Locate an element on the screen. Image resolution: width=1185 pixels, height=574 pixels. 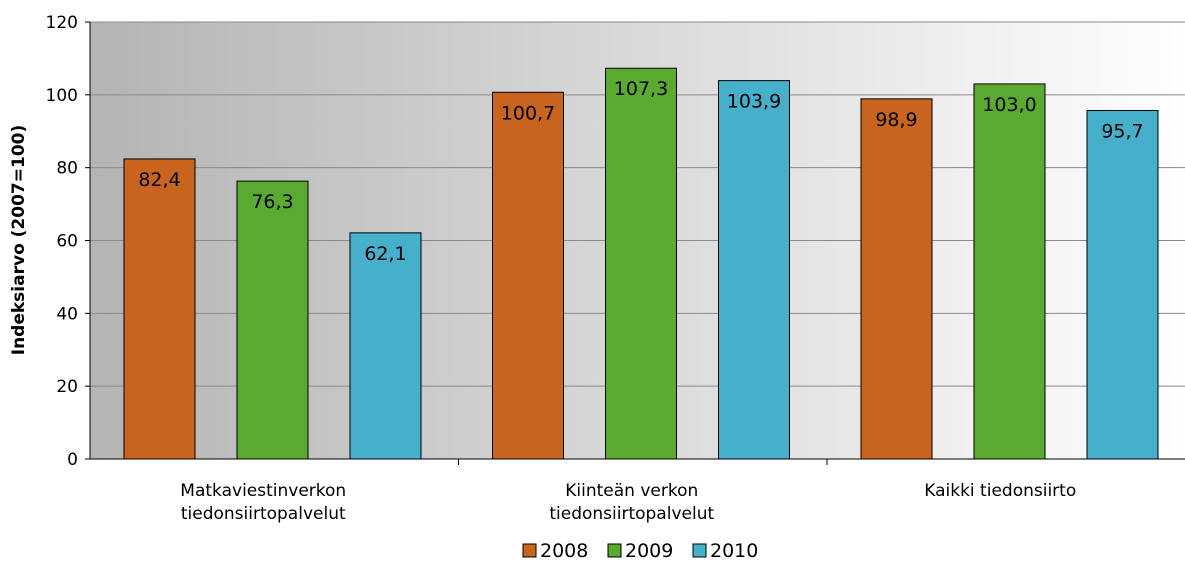
y-tick-label: 20 is located at coordinates (67, 387).